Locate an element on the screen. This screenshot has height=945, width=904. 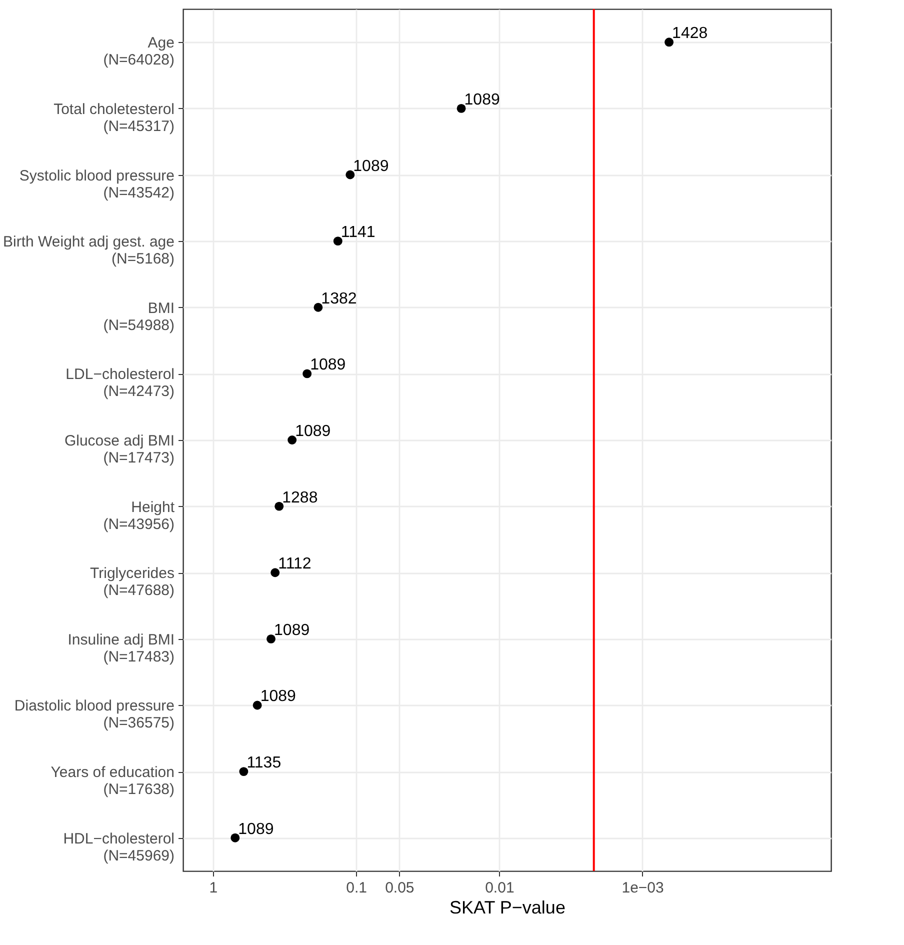
y-tick-label: Height (N=43956) is located at coordinates (139, 515).